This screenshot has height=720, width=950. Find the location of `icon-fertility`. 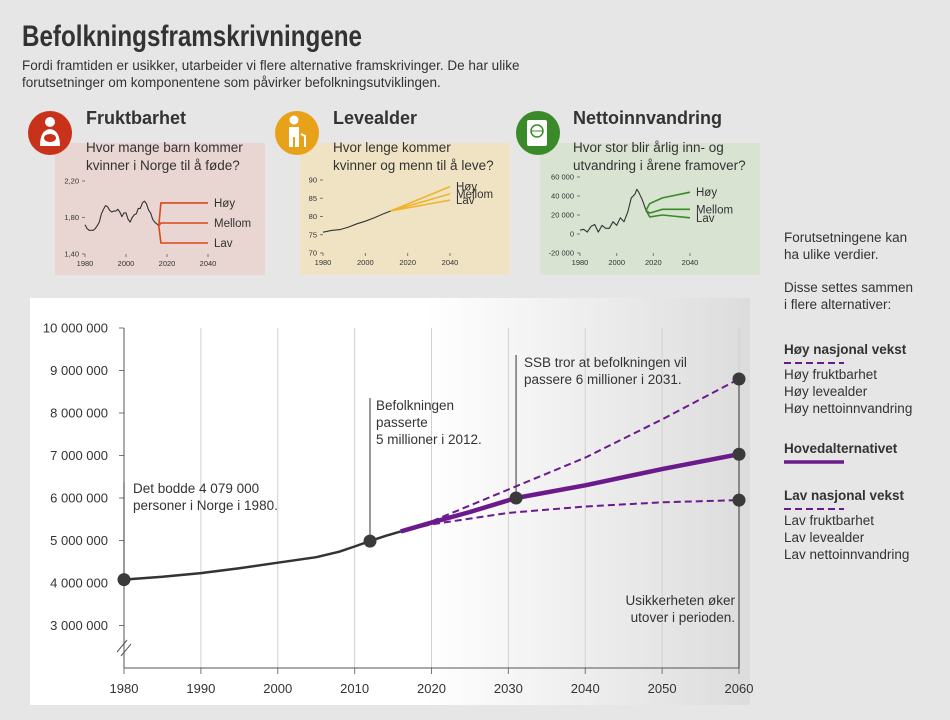

icon-fertility is located at coordinates (50, 133).